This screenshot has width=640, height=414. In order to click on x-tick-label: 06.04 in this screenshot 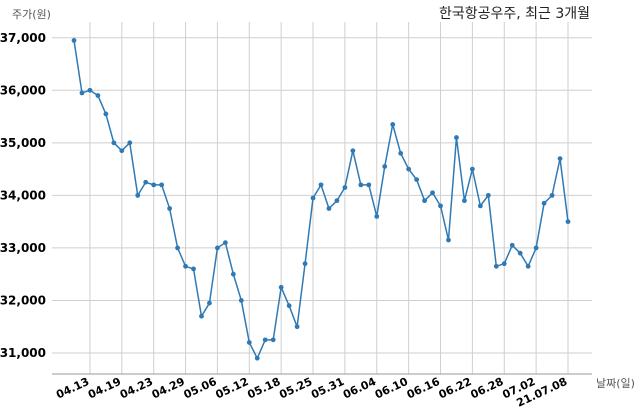, I will do `click(359, 388)`.